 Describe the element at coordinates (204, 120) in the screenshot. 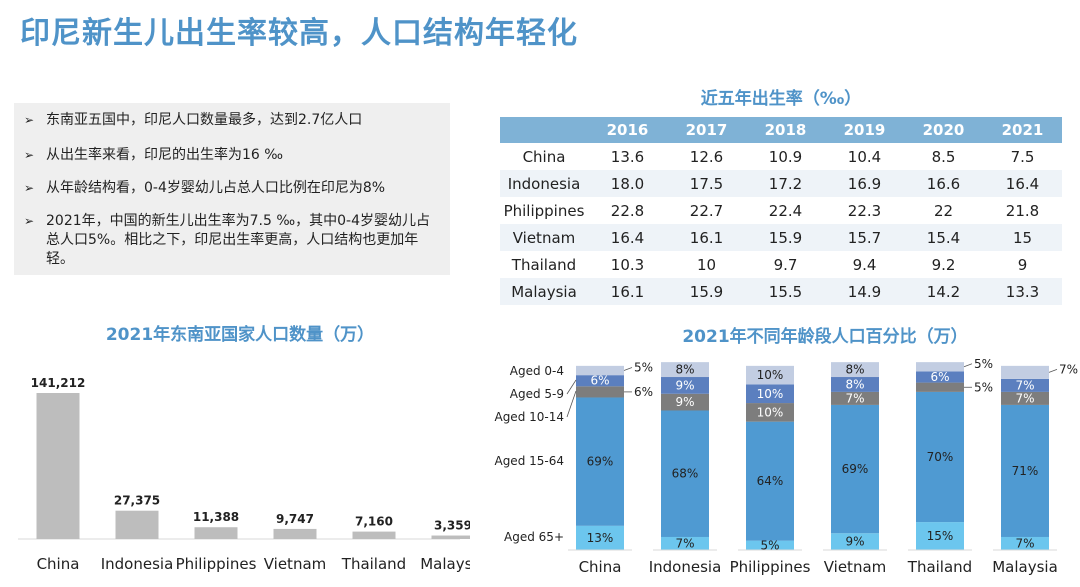

I see `bullet-text: 东南亚五国中，印尼人口数量最多，达到2.7亿人口` at that location.